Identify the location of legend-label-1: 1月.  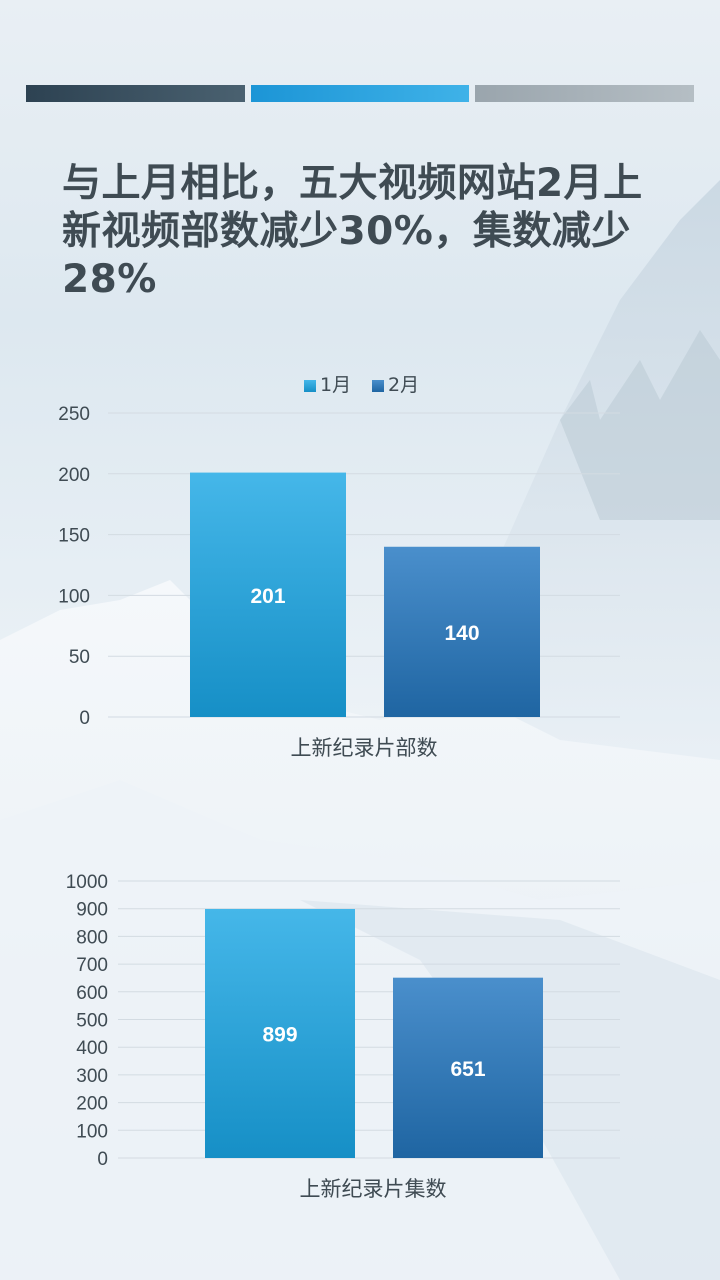
(335, 385).